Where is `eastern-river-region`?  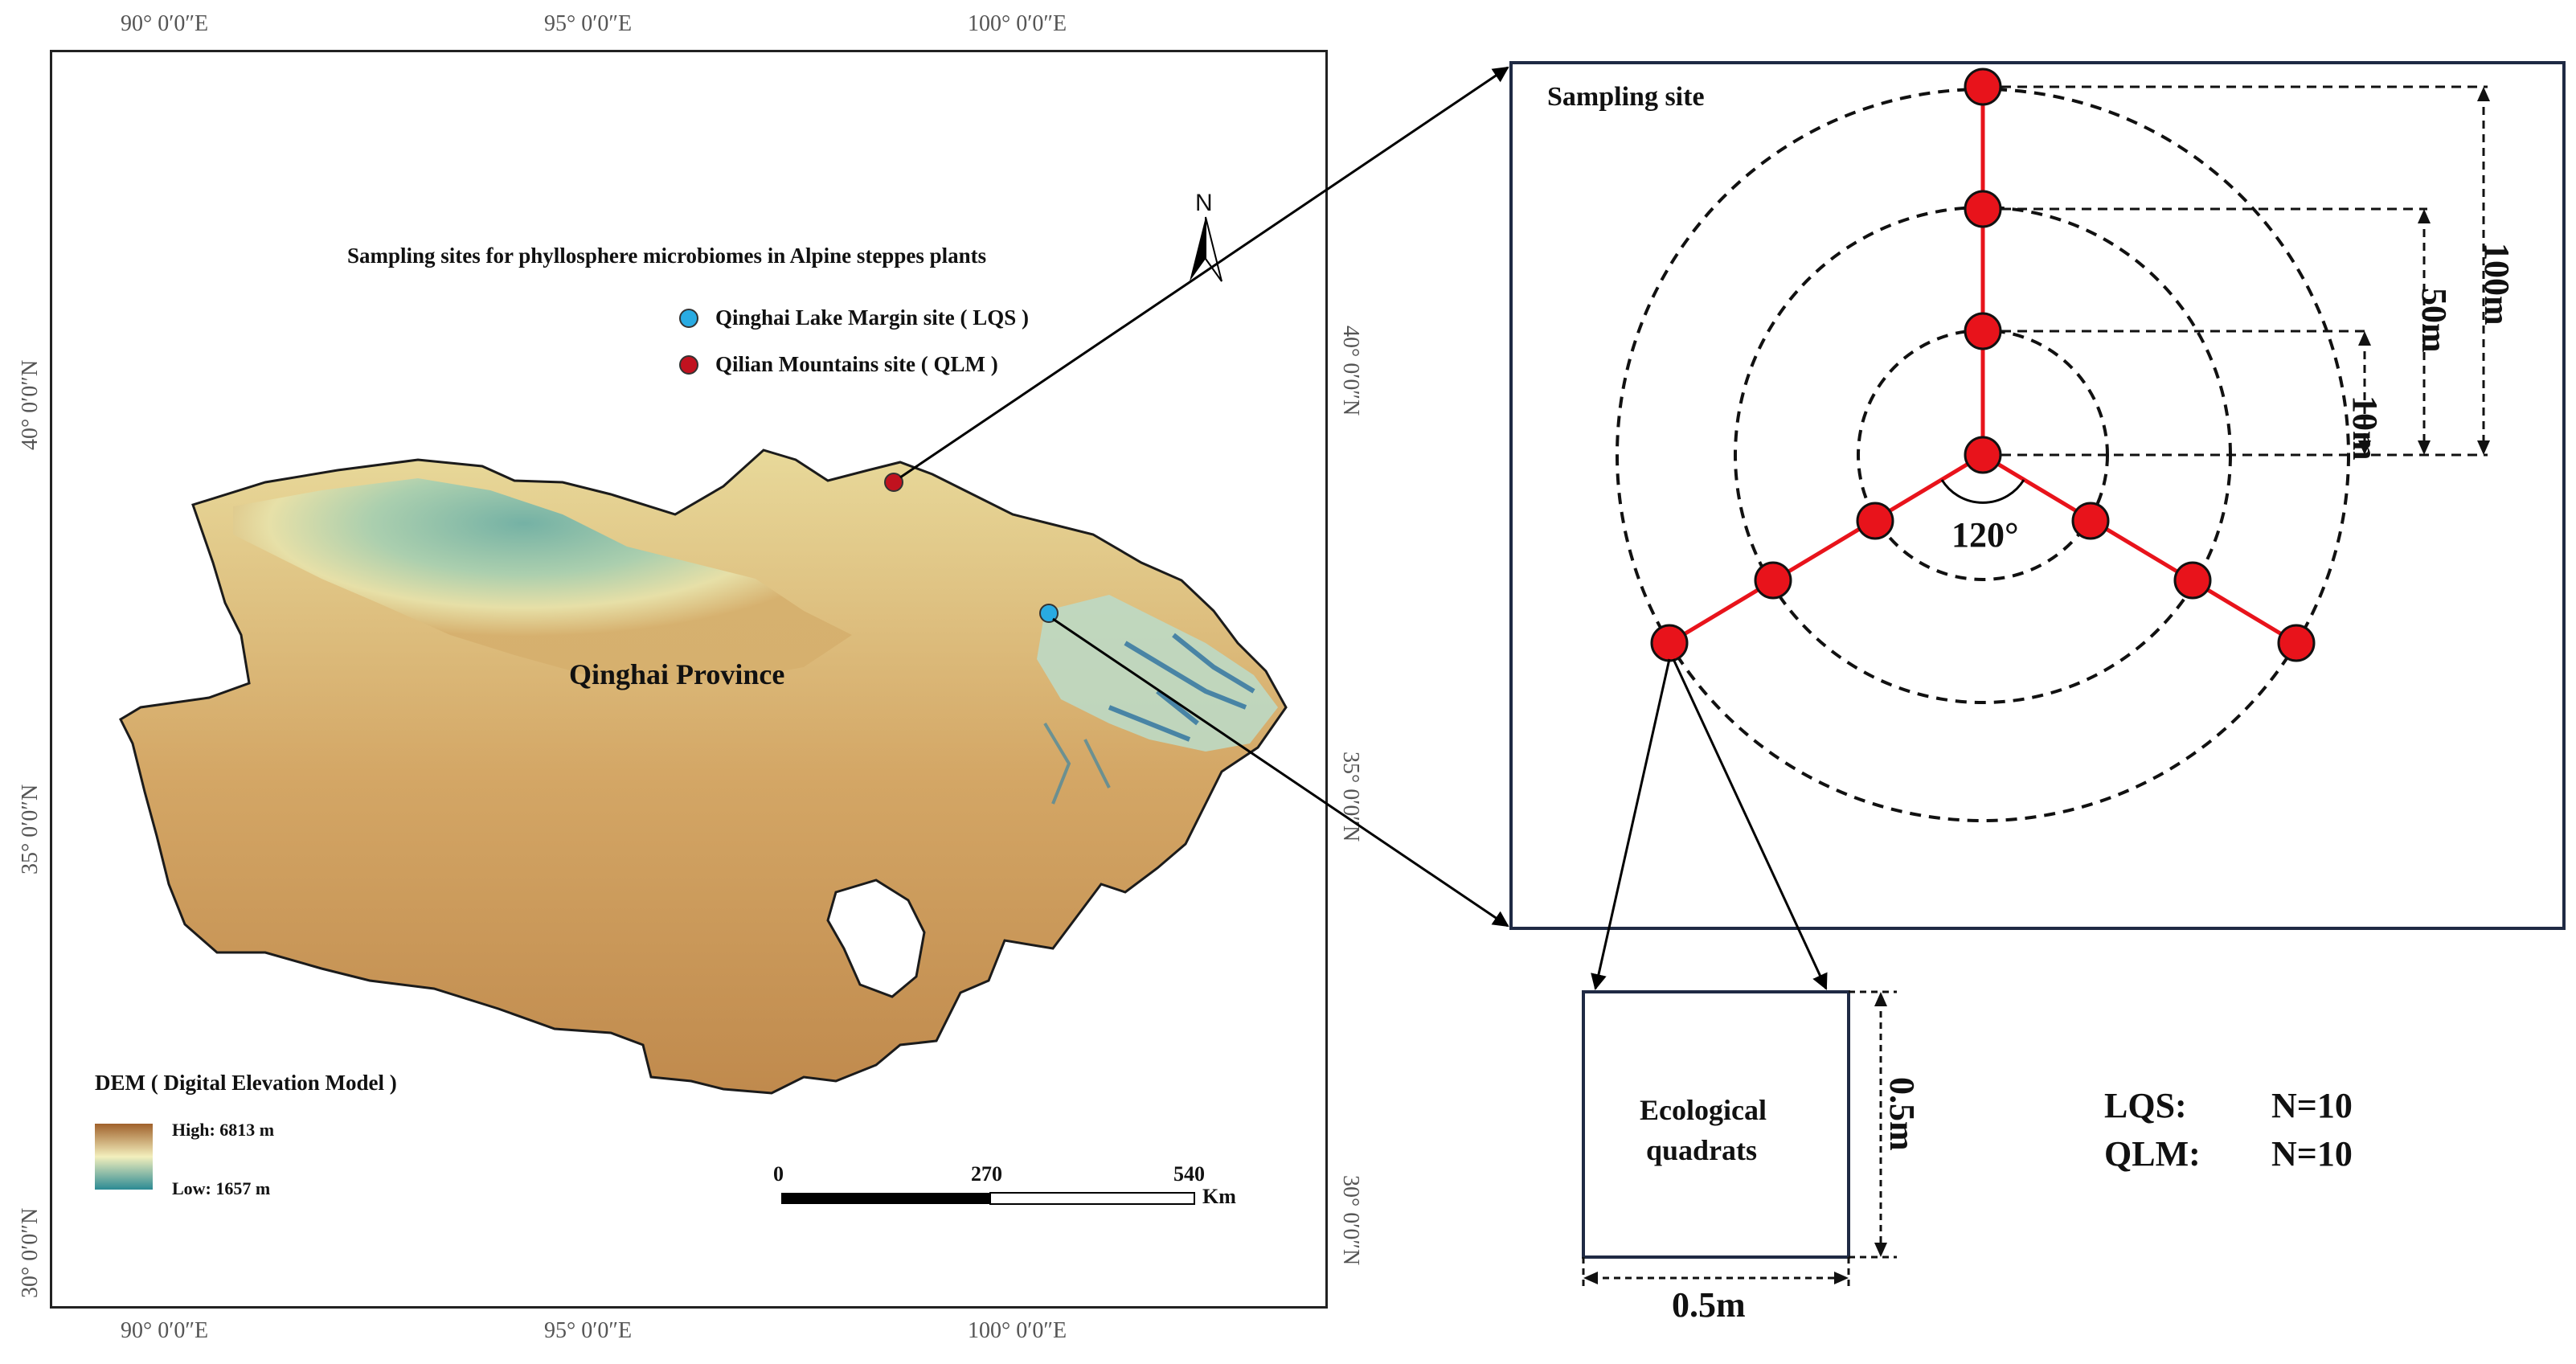
eastern-river-region is located at coordinates (1157, 673).